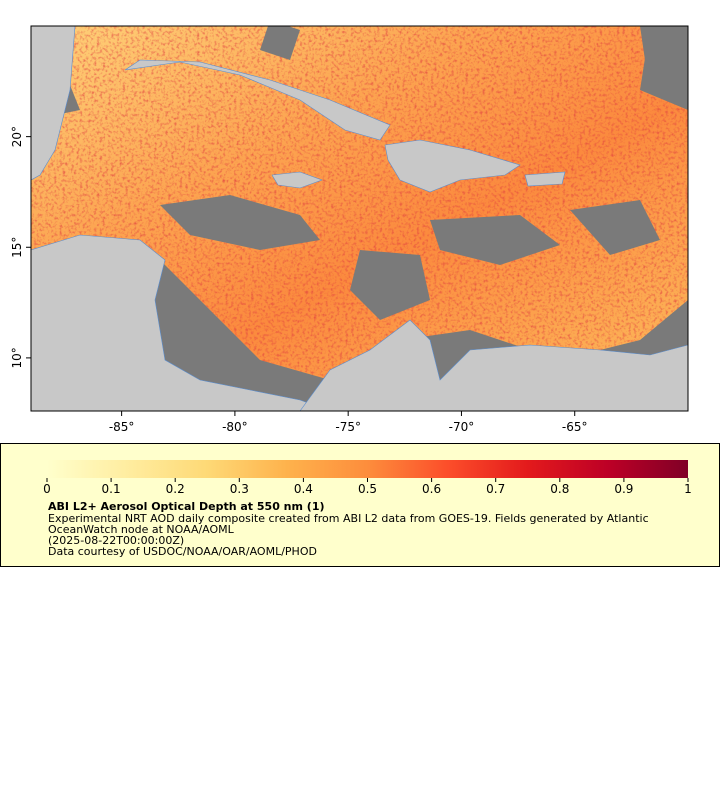 The image size is (720, 800). What do you see at coordinates (623, 489) in the screenshot?
I see `colorbar-tick-label: 0.9` at bounding box center [623, 489].